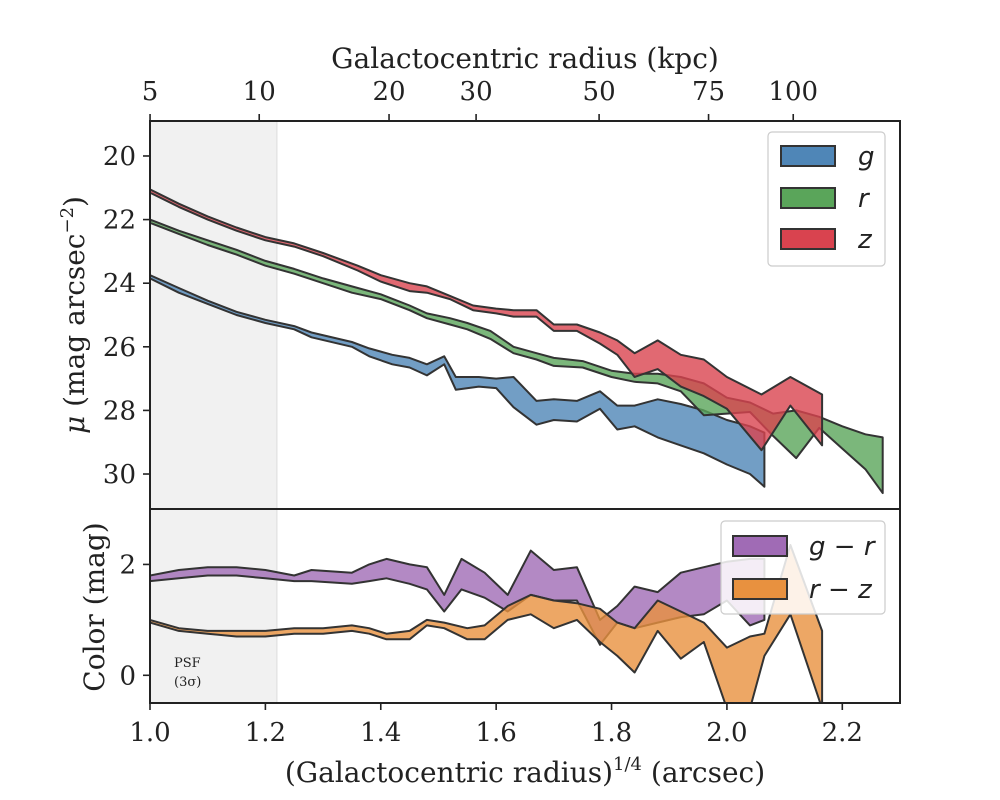 This screenshot has width=1000, height=800. What do you see at coordinates (841, 590) in the screenshot?
I see `legend-label-r-minus-z: r − z` at bounding box center [841, 590].